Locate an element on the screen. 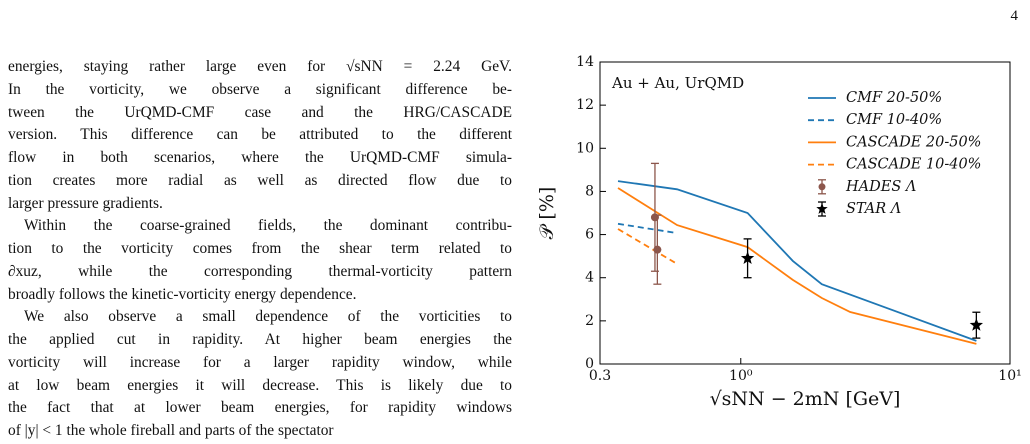  x-tick-label: 0.3 is located at coordinates (600, 376).